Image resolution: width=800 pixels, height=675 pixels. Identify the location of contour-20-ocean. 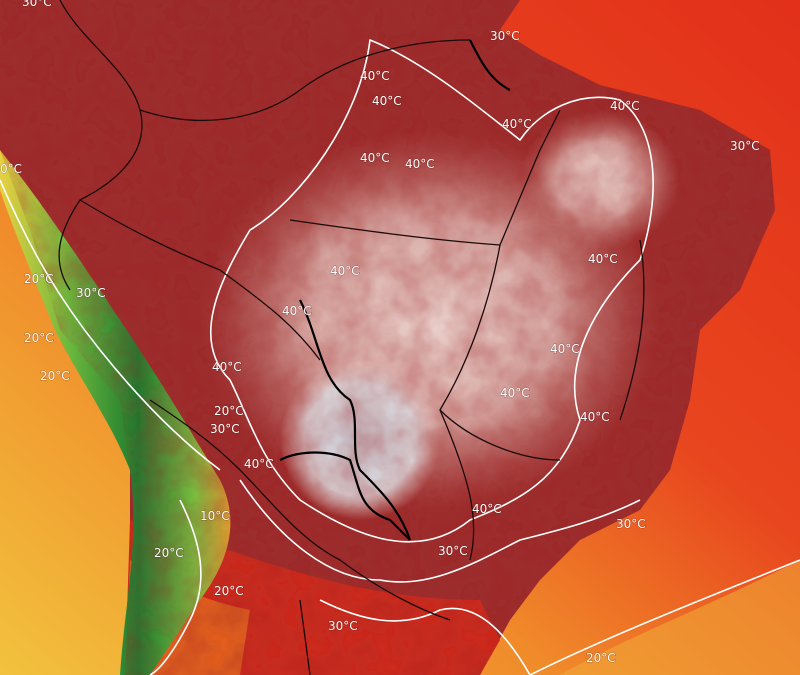
(664, 617).